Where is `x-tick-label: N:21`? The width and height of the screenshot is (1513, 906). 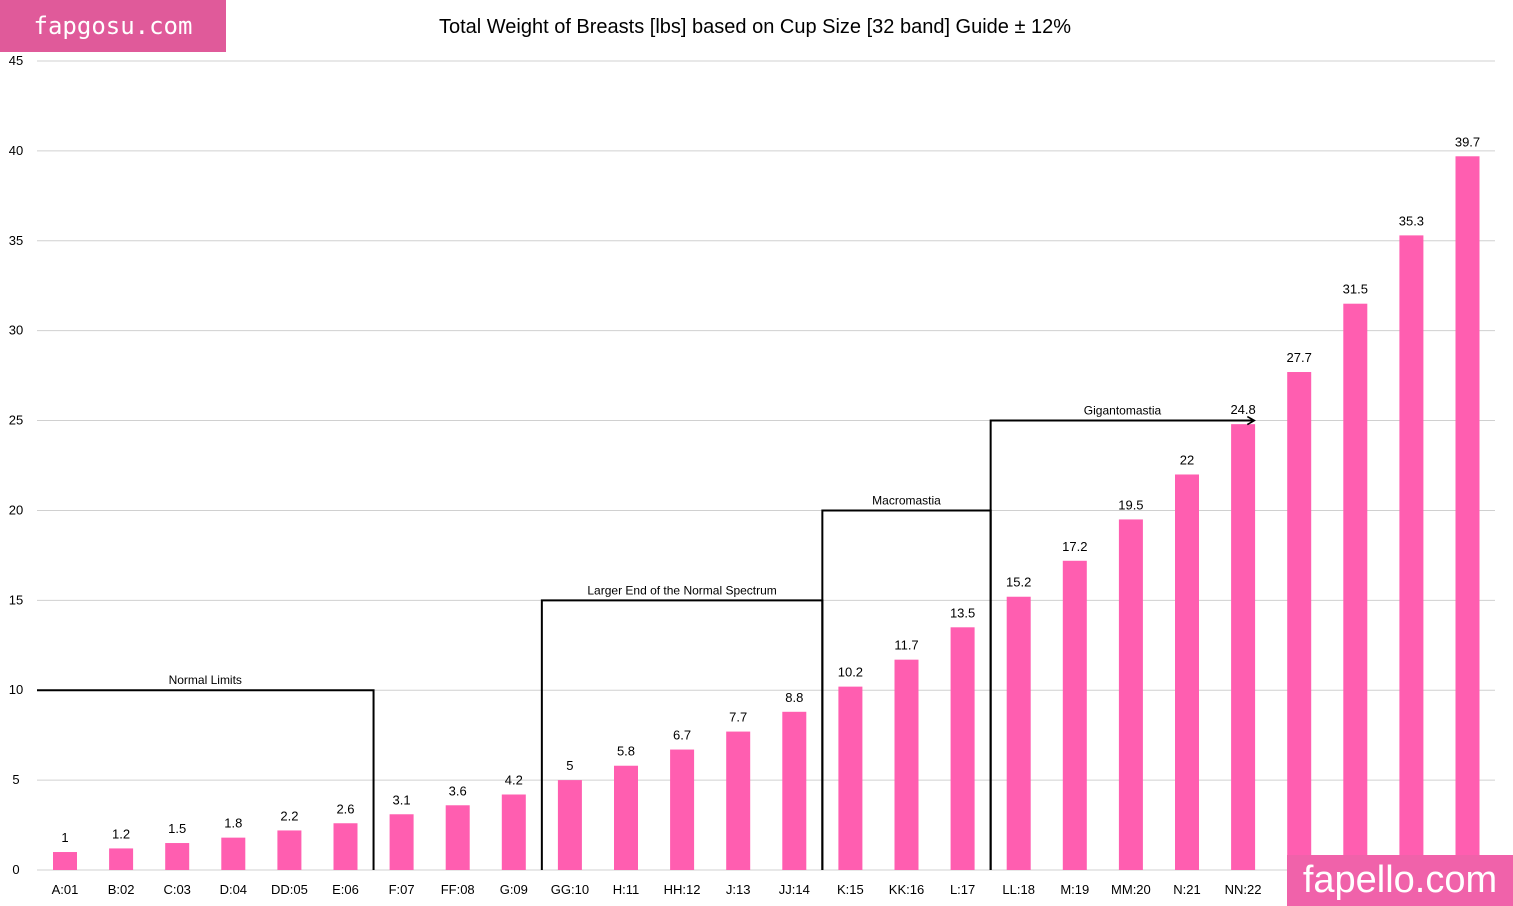
x-tick-label: N:21 is located at coordinates (1186, 889).